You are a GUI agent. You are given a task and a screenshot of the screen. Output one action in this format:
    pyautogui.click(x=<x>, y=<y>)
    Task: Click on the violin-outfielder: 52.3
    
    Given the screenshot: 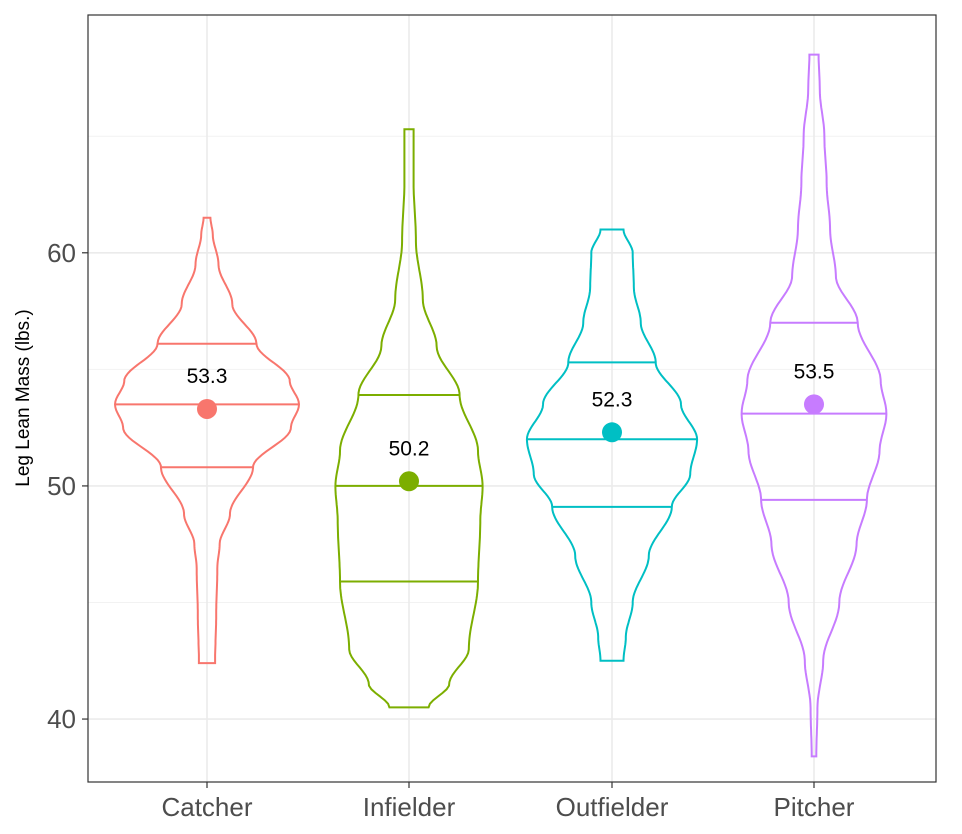 What is the action you would take?
    pyautogui.click(x=612, y=445)
    